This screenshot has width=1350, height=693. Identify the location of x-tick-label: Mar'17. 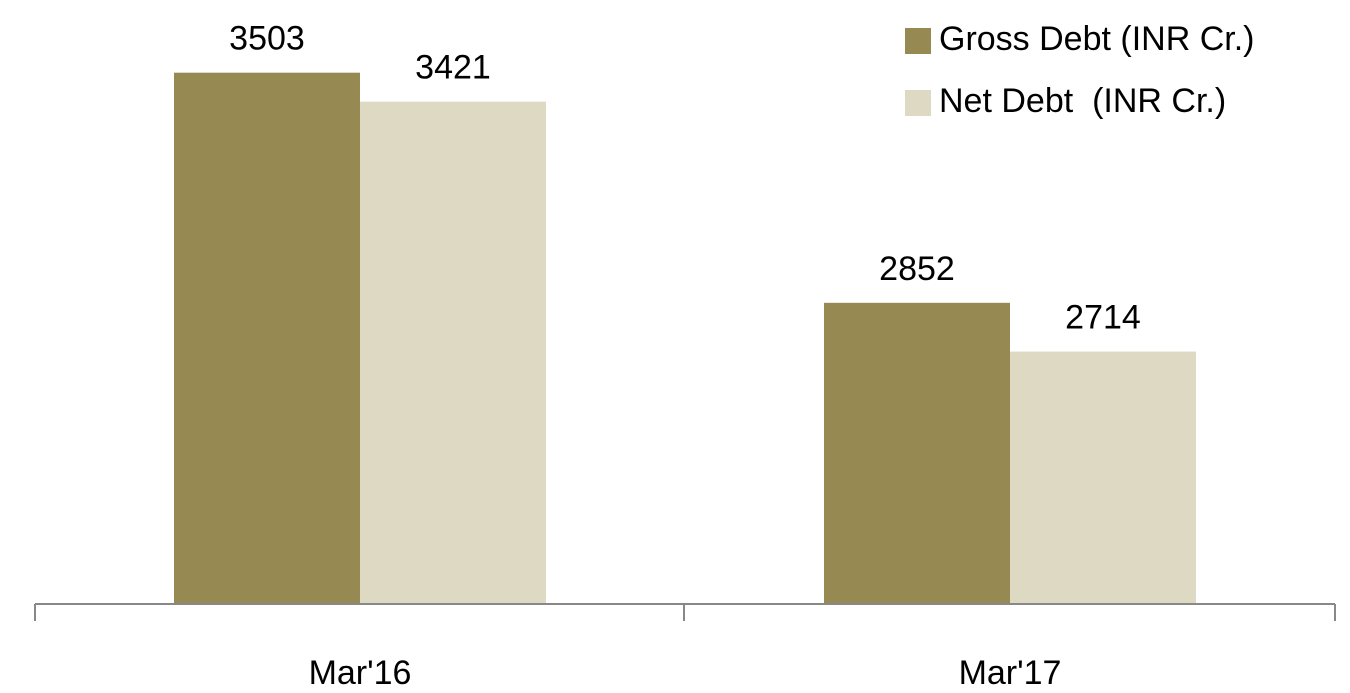
(1010, 673).